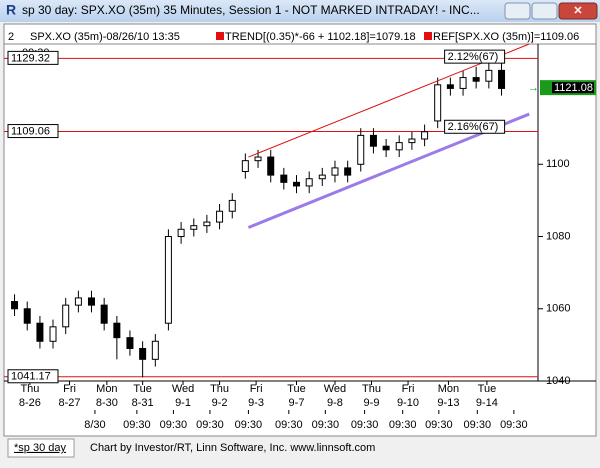 This screenshot has width=600, height=468. Describe the element at coordinates (533, 88) in the screenshot. I see `last-price-arrow: →` at that location.